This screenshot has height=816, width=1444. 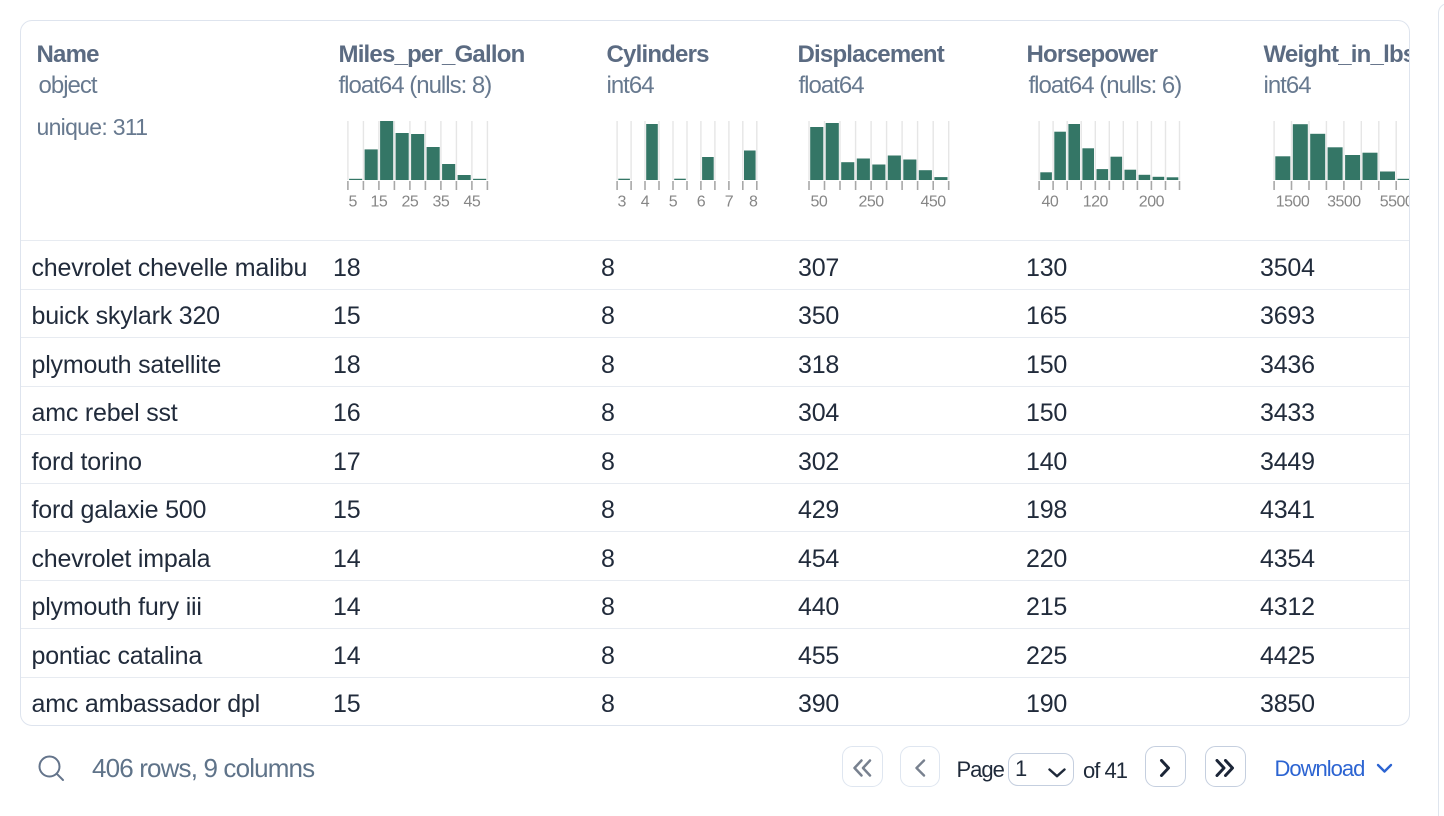 What do you see at coordinates (622, 201) in the screenshot?
I see `svg-text: 3` at bounding box center [622, 201].